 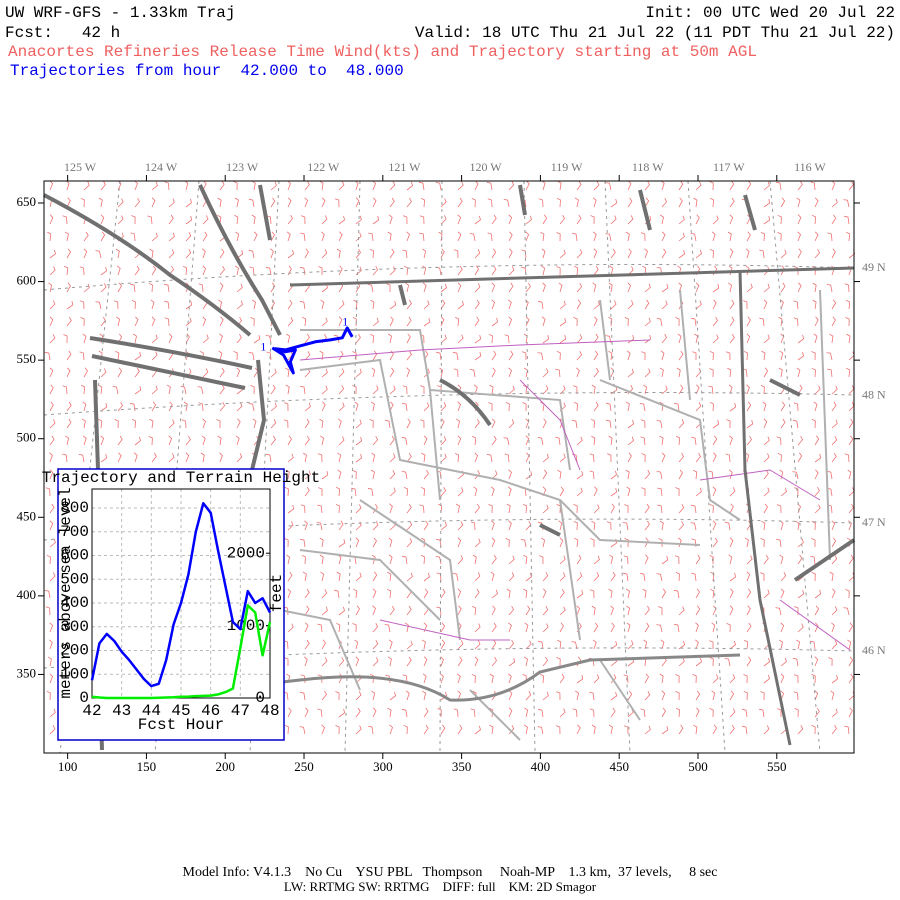 I want to click on x-tick-label: 200, so click(x=225, y=766).